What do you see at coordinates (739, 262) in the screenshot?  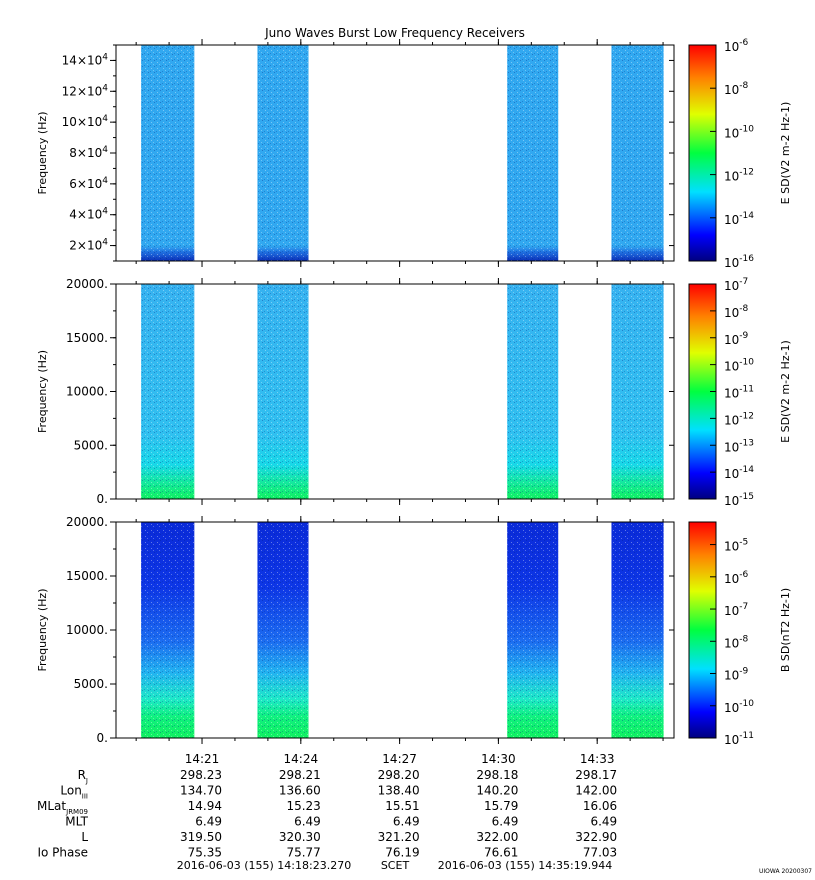 I see `colorbar-tick-label: 10⁻¹⁶` at bounding box center [739, 262].